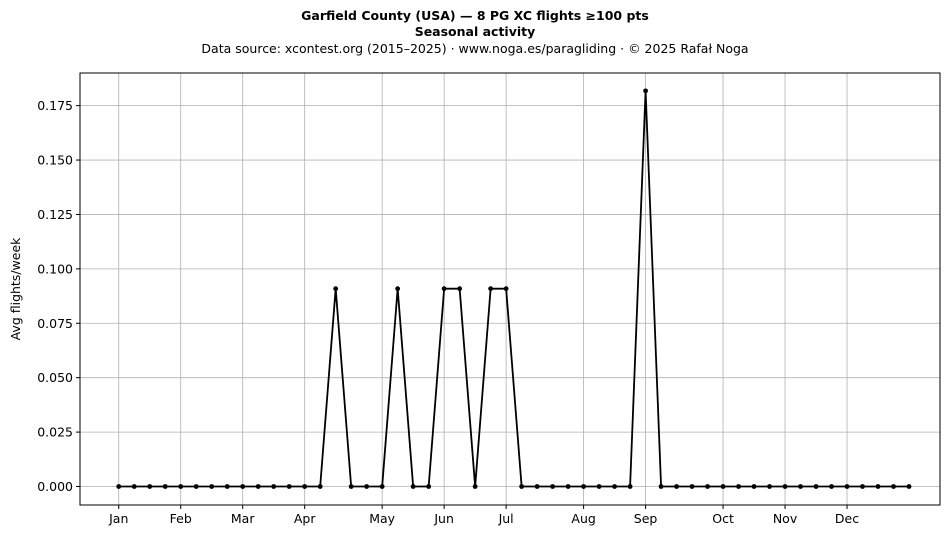  I want to click on y-tick-label: 0.175, so click(55, 105).